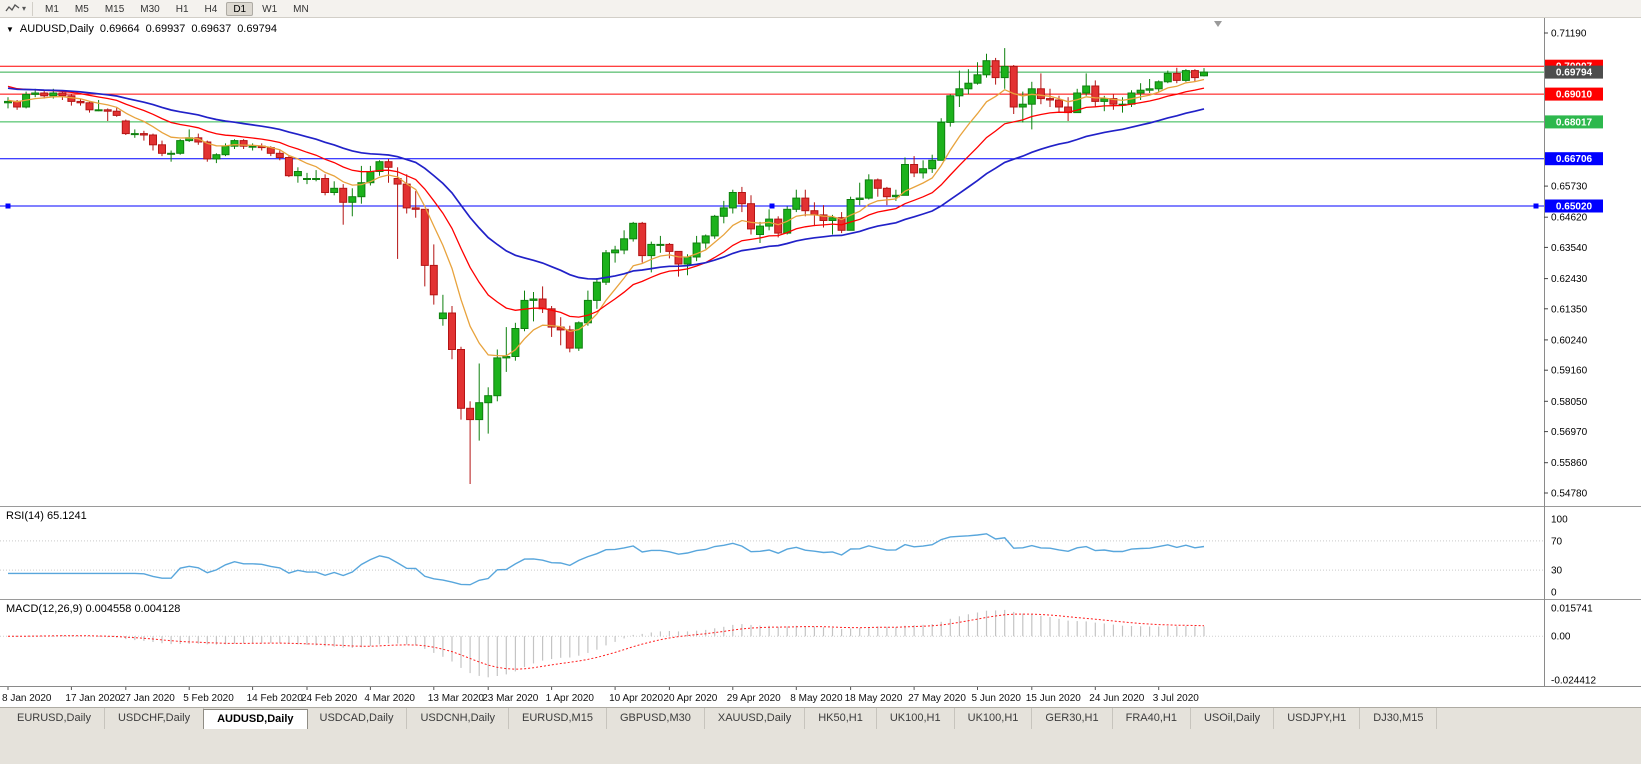 This screenshot has width=1641, height=764. I want to click on support-line-blue-1-badge-text: 0.66706, so click(1574, 159).